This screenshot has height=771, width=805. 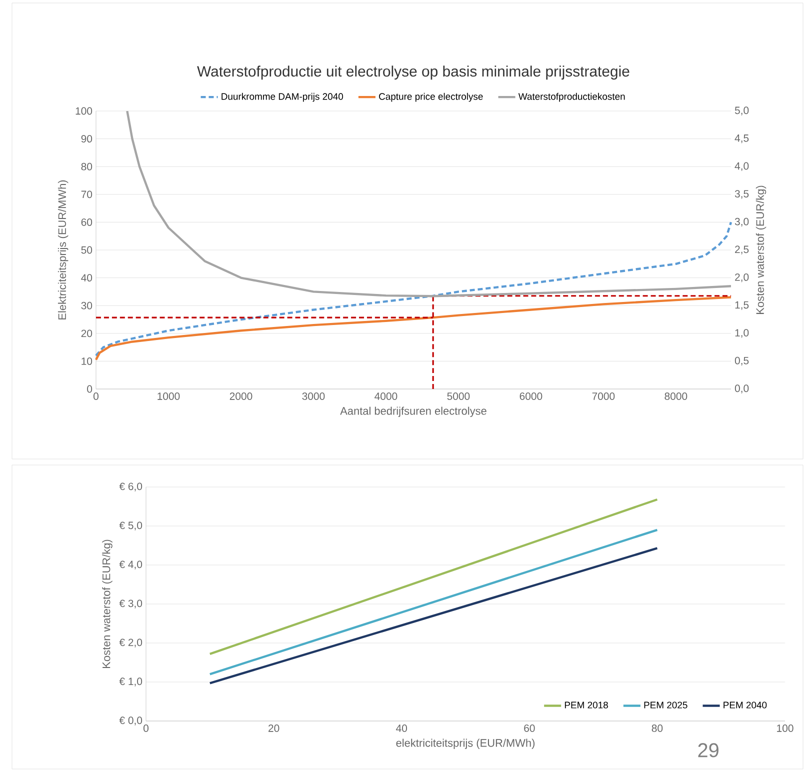 What do you see at coordinates (86, 250) in the screenshot?
I see `y-tick-label: 50` at bounding box center [86, 250].